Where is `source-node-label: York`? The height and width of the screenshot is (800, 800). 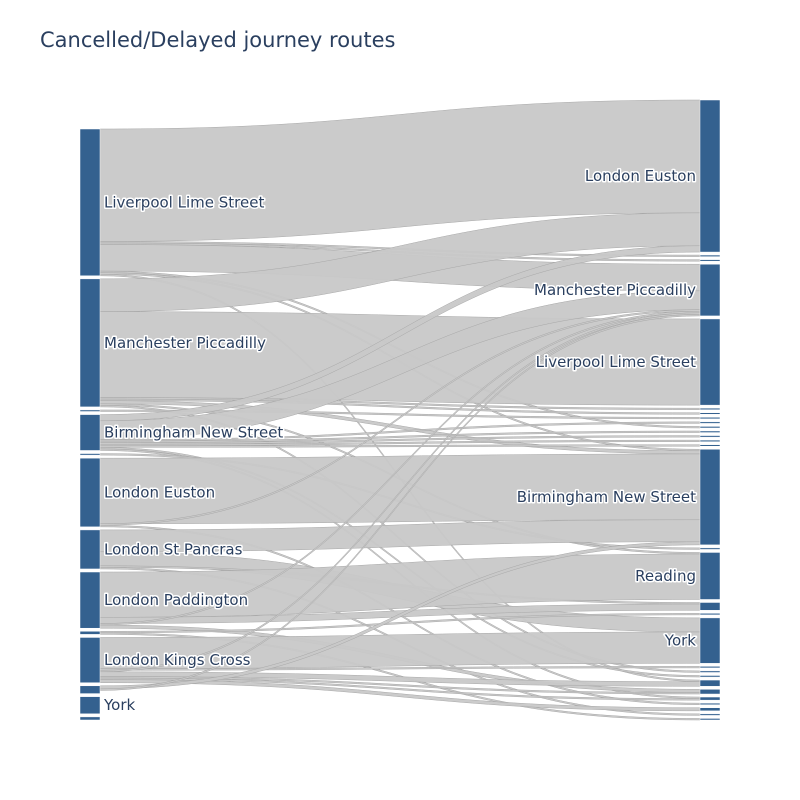 source-node-label: York is located at coordinates (119, 705).